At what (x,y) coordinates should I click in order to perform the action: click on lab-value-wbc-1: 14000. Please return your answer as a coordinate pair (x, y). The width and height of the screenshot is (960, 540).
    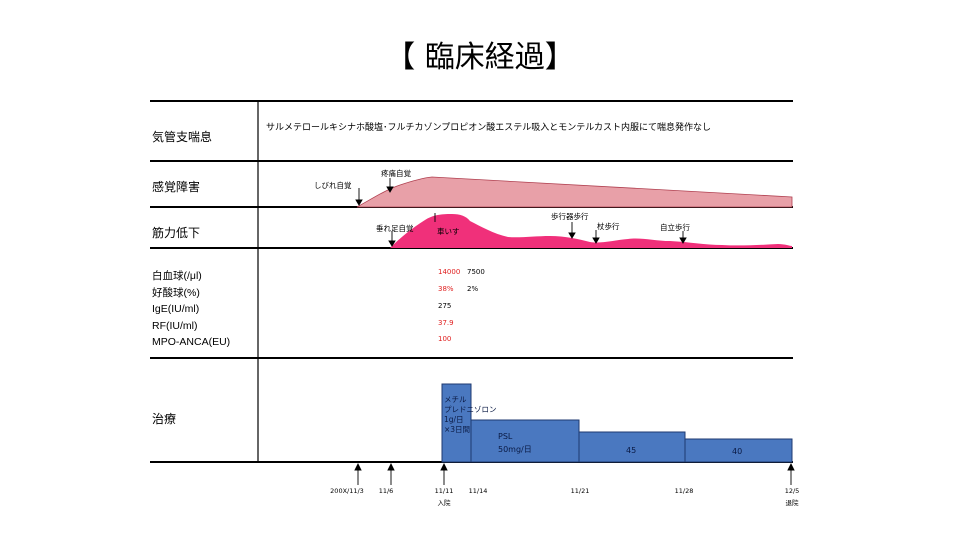
    Looking at the image, I should click on (449, 272).